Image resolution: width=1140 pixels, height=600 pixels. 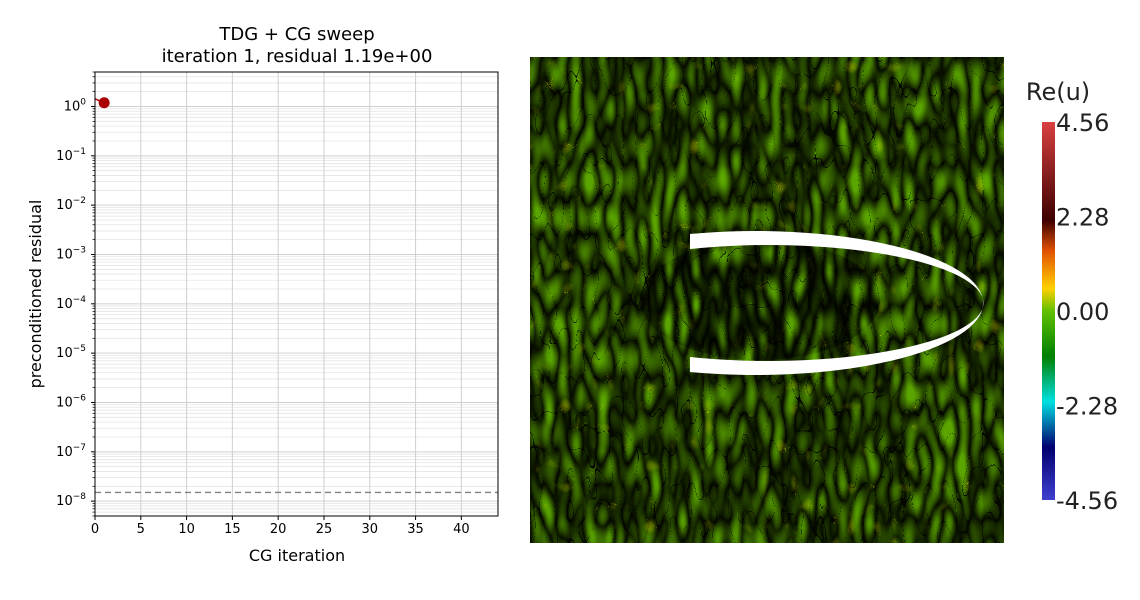 What do you see at coordinates (1082, 218) in the screenshot?
I see `colorbar-tick-label: 2.28` at bounding box center [1082, 218].